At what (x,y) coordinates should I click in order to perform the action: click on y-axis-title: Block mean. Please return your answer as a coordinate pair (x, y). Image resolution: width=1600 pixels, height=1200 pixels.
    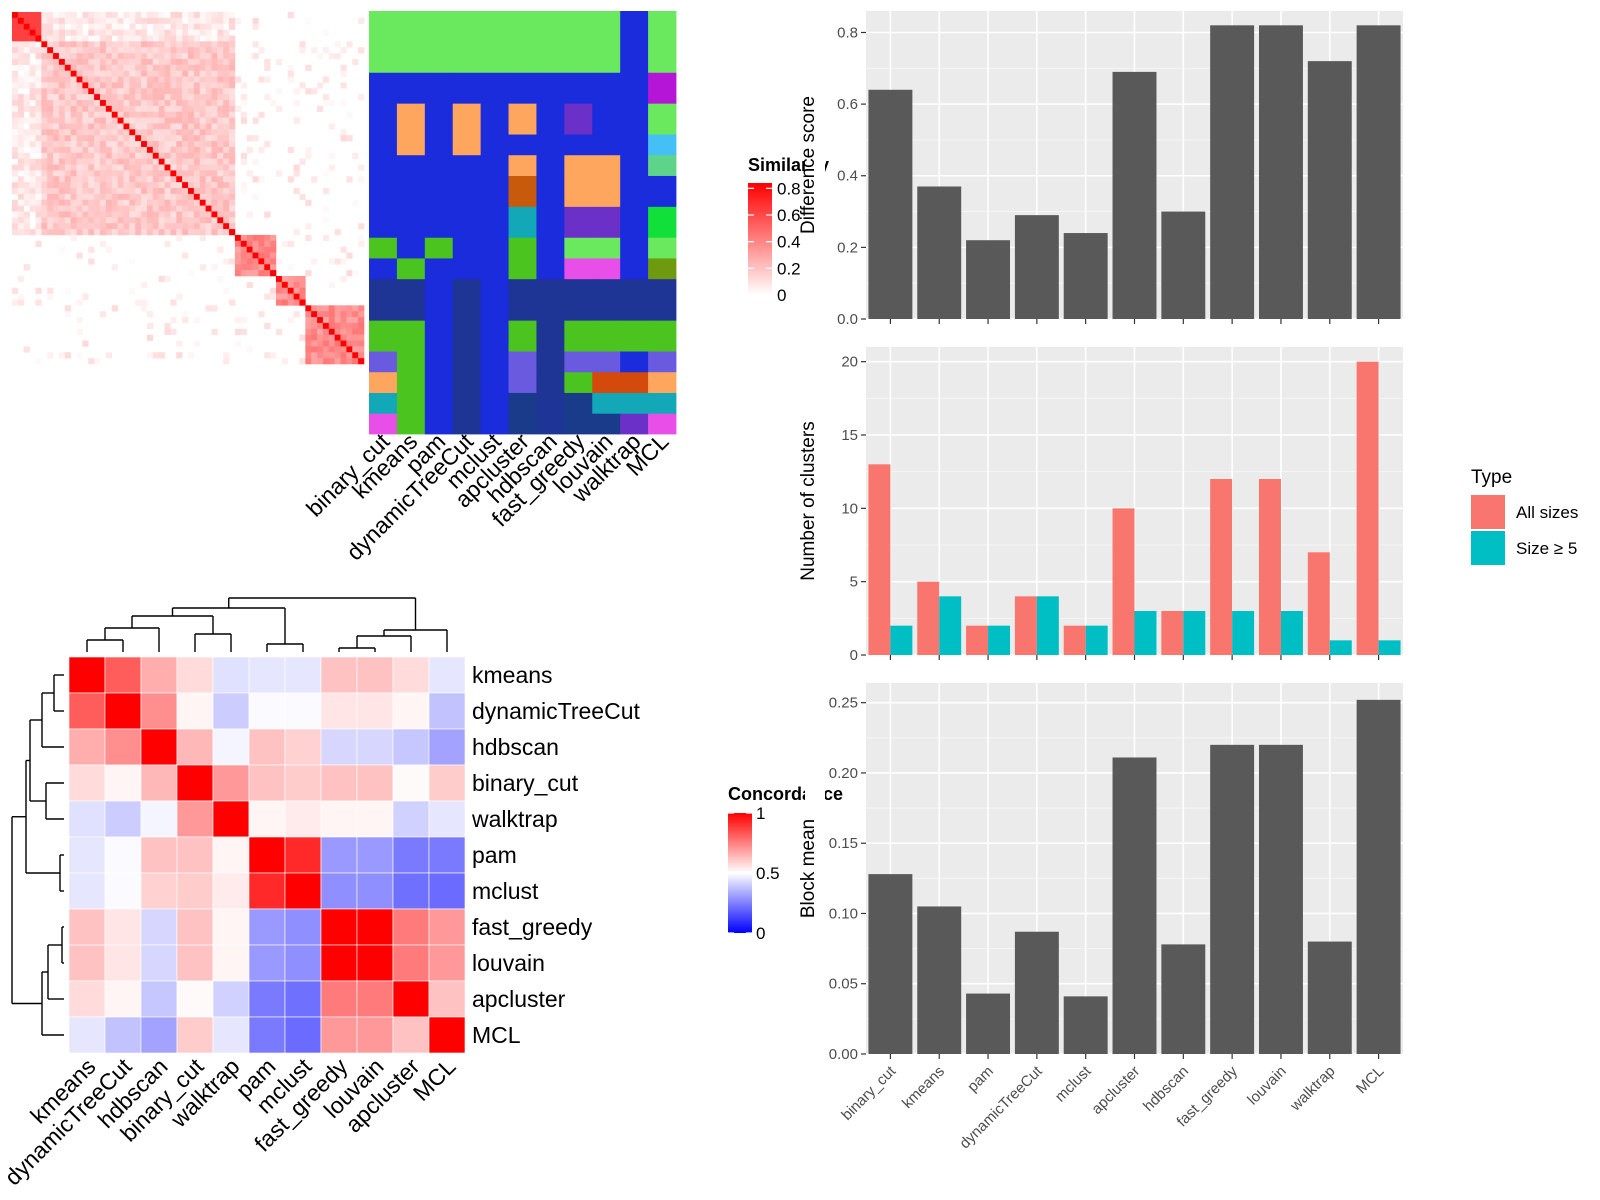
    Looking at the image, I should click on (808, 868).